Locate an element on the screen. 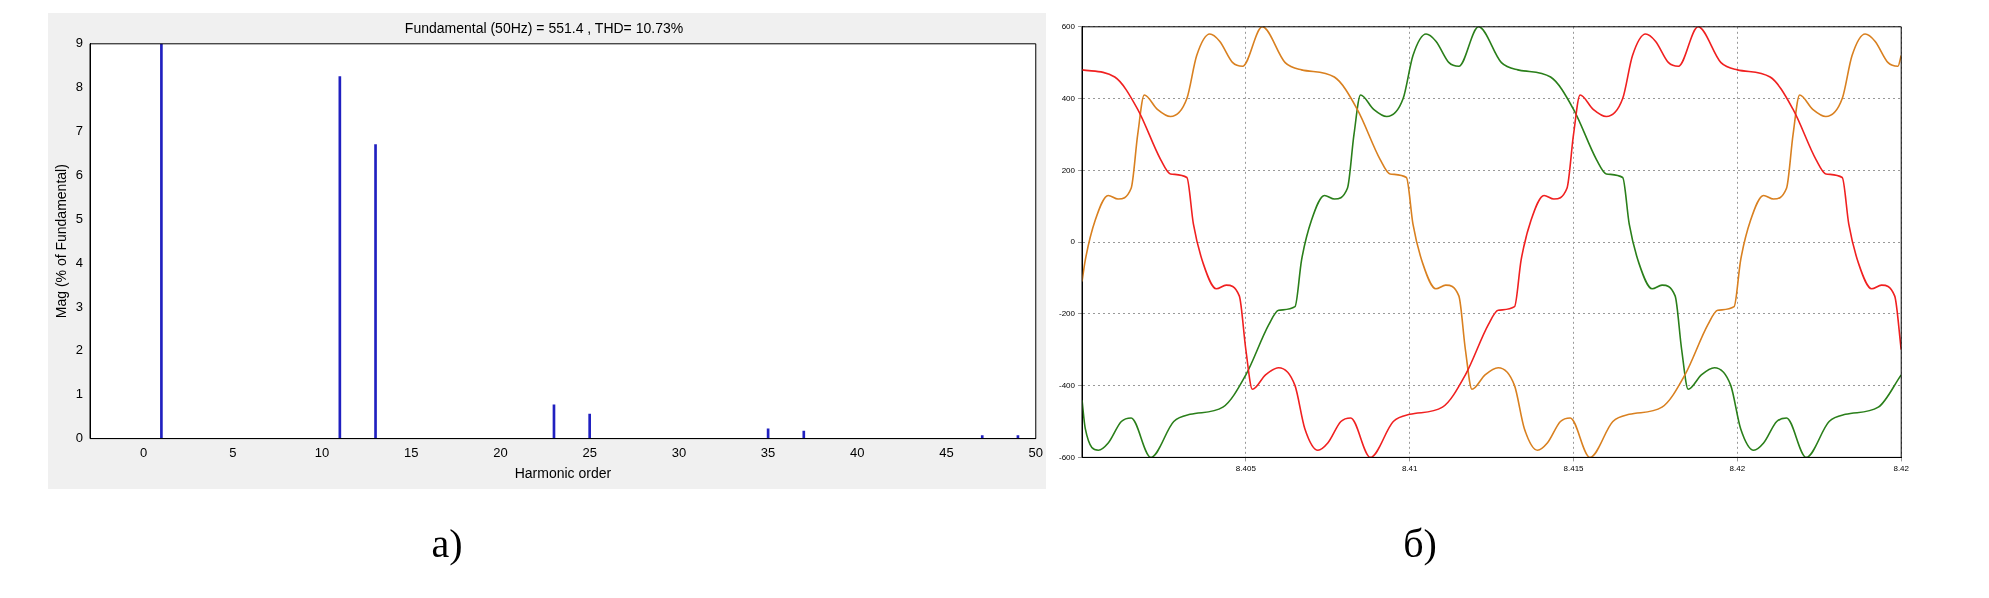 The height and width of the screenshot is (598, 1989). y-tick-label: 7 is located at coordinates (79, 131).